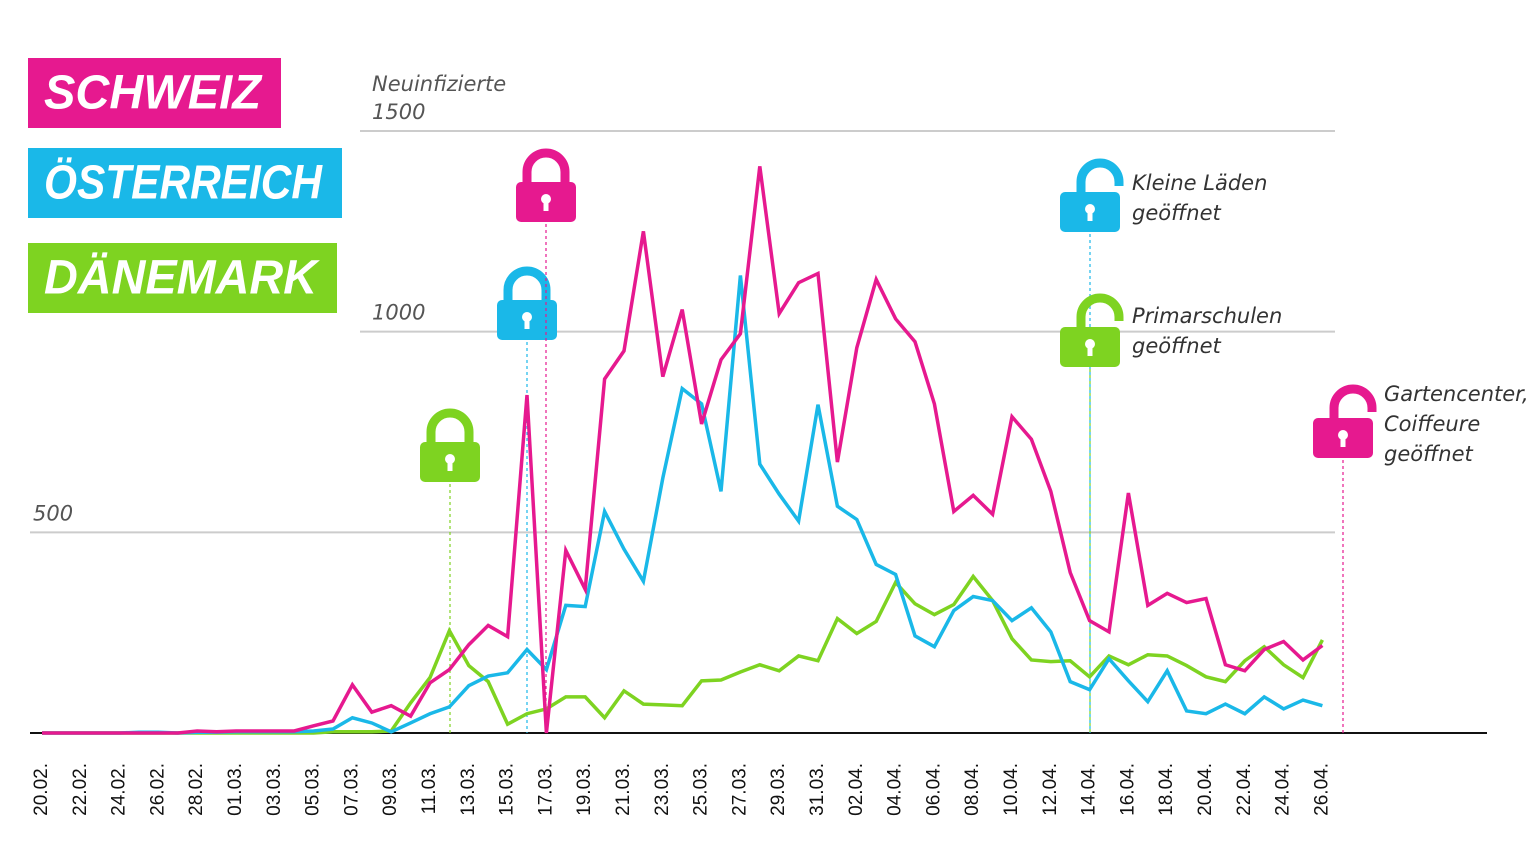 The image size is (1536, 850). Describe the element at coordinates (1166, 789) in the screenshot. I see `x-tick-label: 18.04.` at that location.